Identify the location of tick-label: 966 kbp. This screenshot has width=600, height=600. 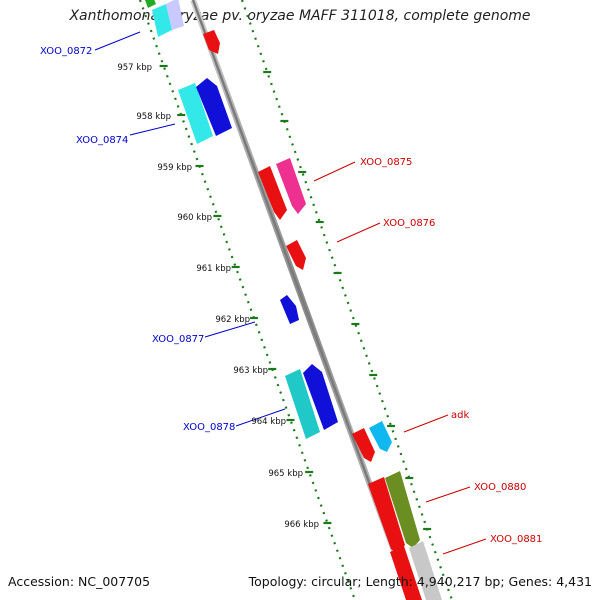
(301, 525).